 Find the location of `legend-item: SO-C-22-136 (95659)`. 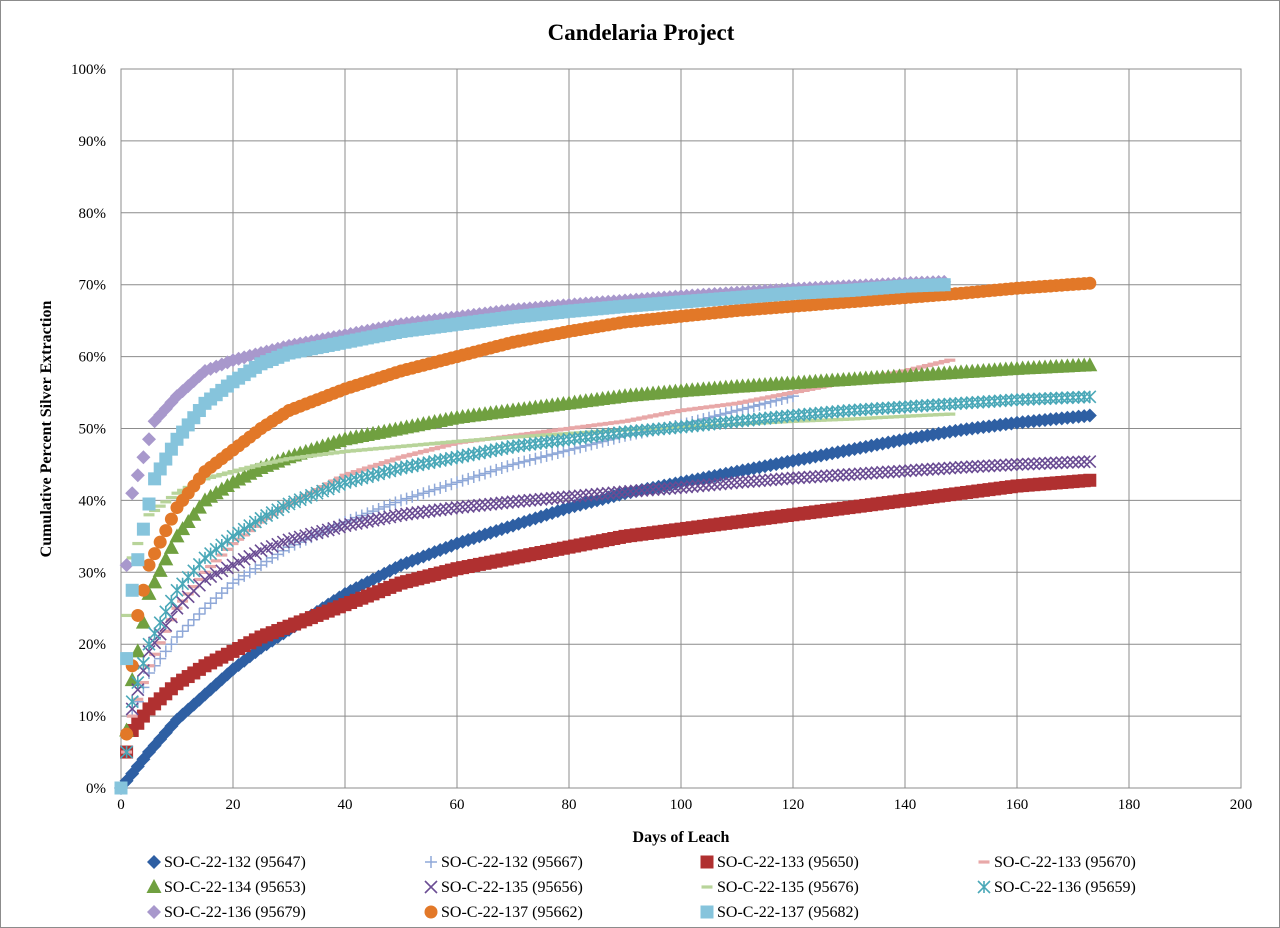

legend-item: SO-C-22-136 (95659) is located at coordinates (1056, 887).